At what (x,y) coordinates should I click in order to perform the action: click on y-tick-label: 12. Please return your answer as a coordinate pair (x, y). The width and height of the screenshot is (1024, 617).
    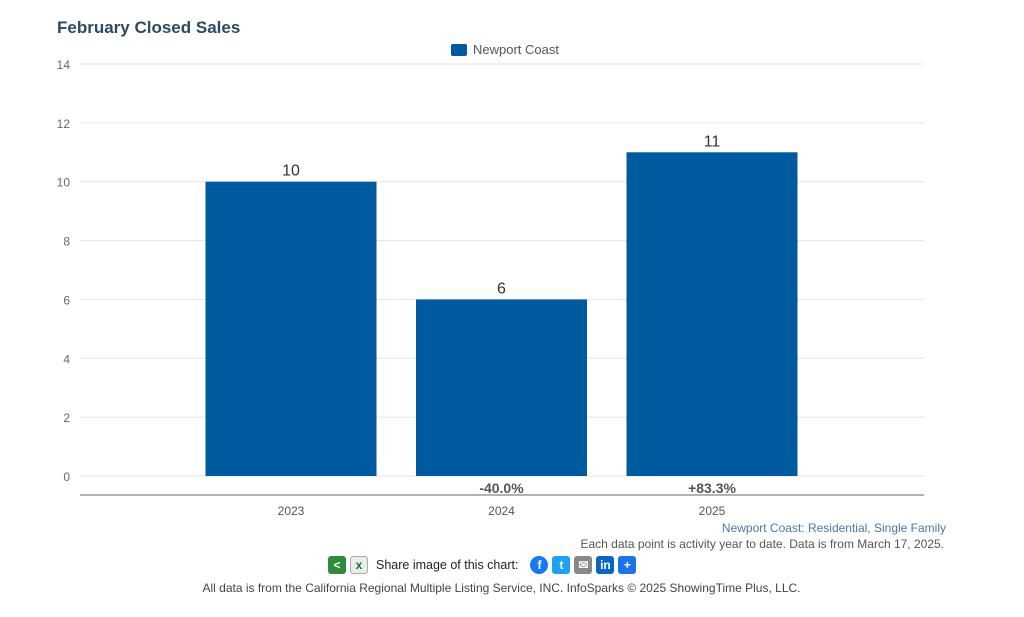
    Looking at the image, I should click on (64, 124).